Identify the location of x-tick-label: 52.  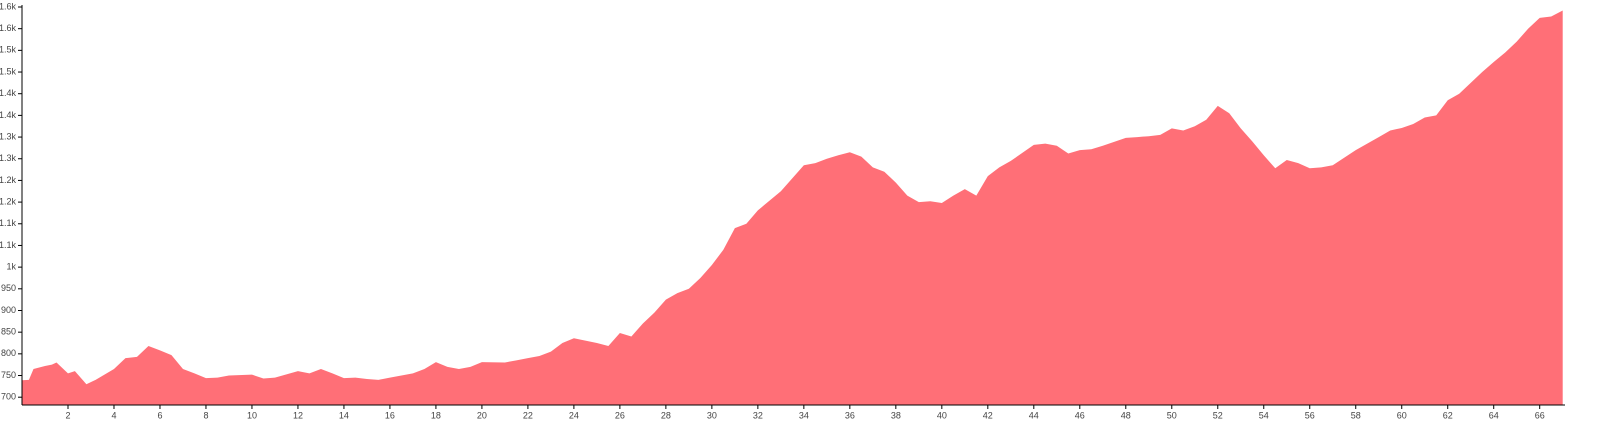
(1218, 415).